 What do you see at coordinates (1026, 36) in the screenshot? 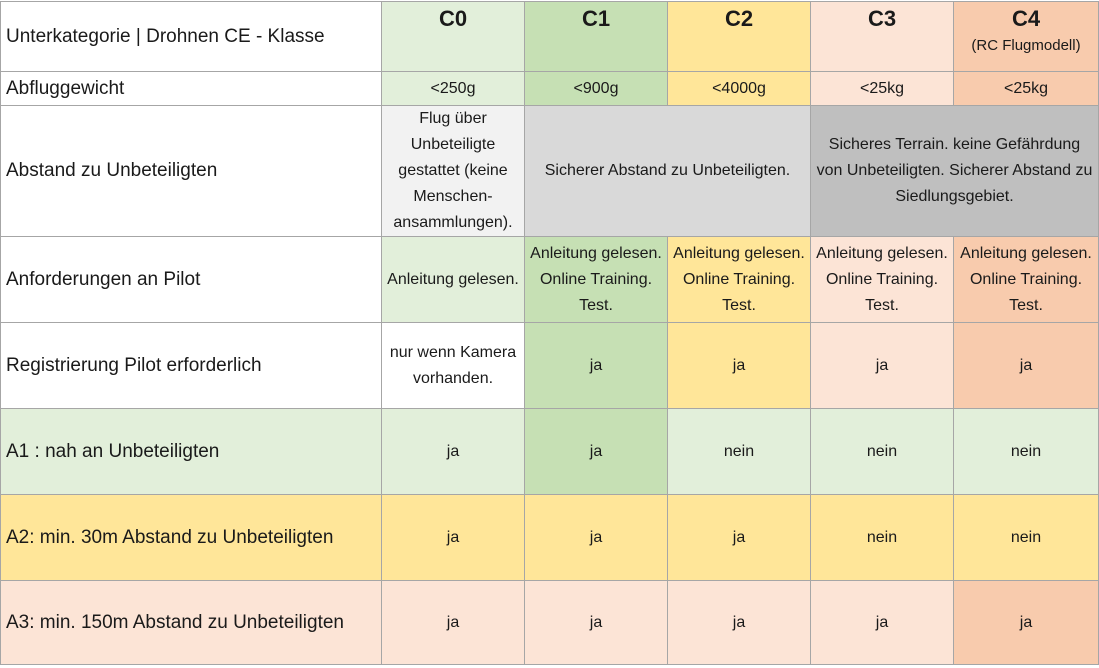
I see `header-c4: C4 (RC Flugmodell)` at bounding box center [1026, 36].